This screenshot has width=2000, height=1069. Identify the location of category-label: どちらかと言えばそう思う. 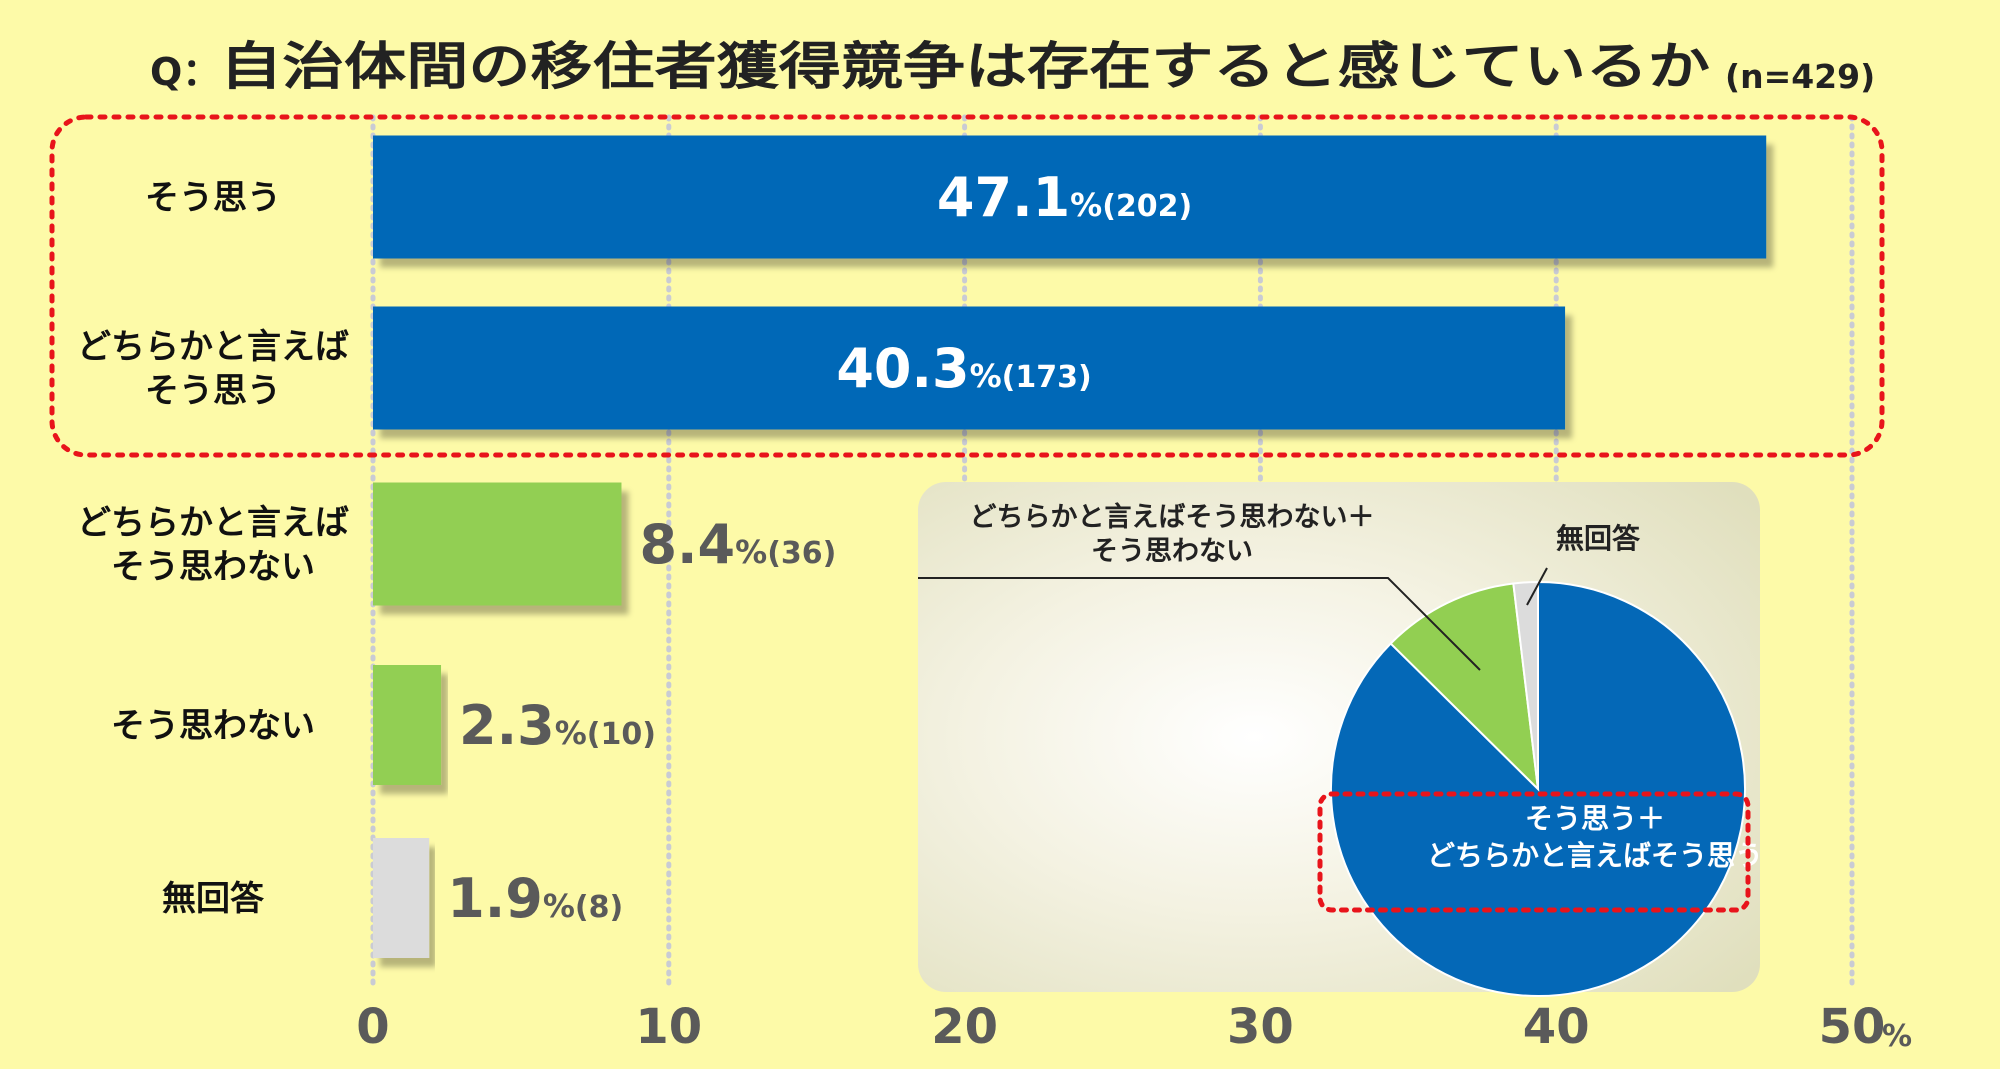
(213, 369).